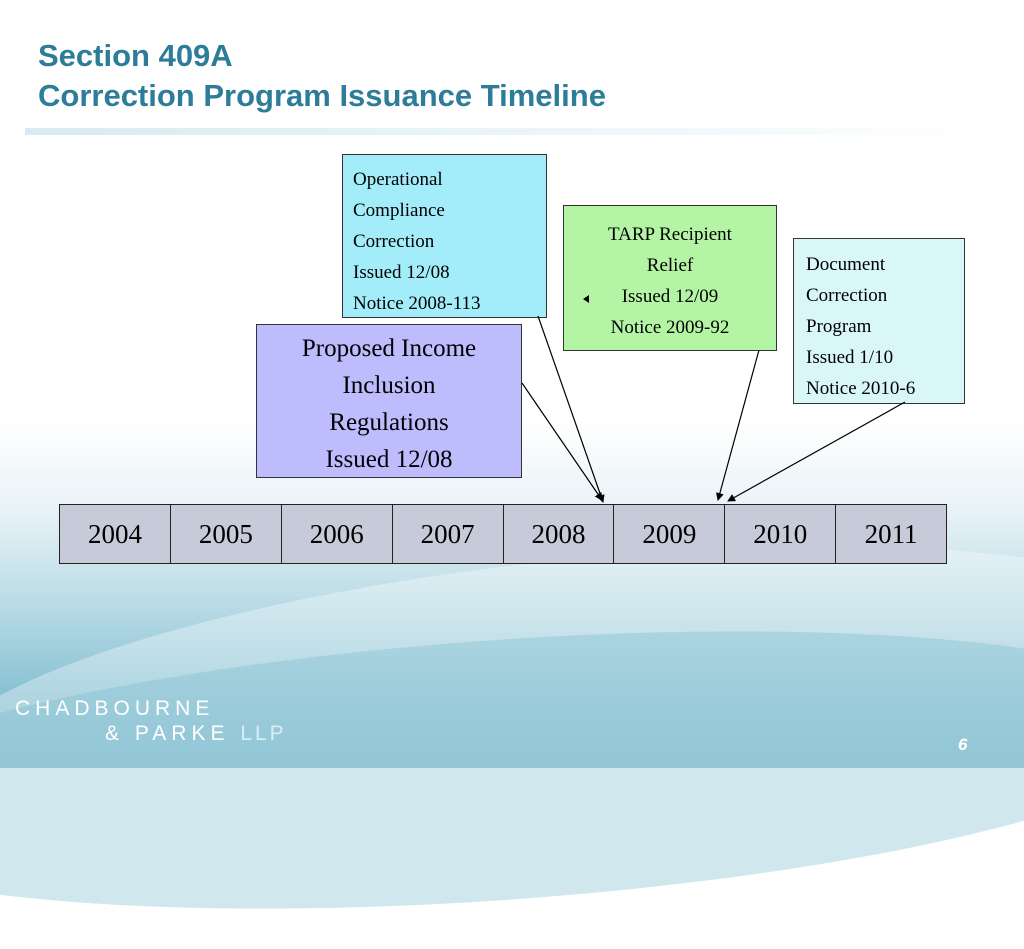 Image resolution: width=1024 pixels, height=949 pixels. I want to click on box-line: Inclusion, so click(389, 385).